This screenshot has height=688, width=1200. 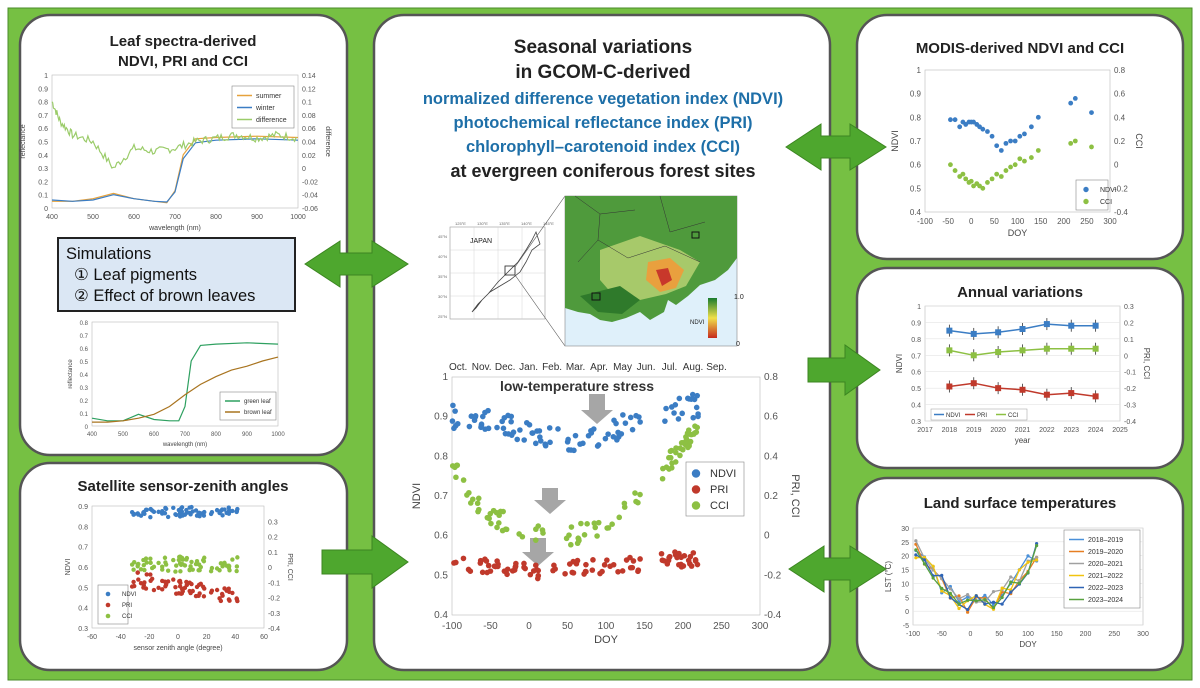 What do you see at coordinates (905, 543) in the screenshot?
I see `y-tick-label: 25` at bounding box center [905, 543].